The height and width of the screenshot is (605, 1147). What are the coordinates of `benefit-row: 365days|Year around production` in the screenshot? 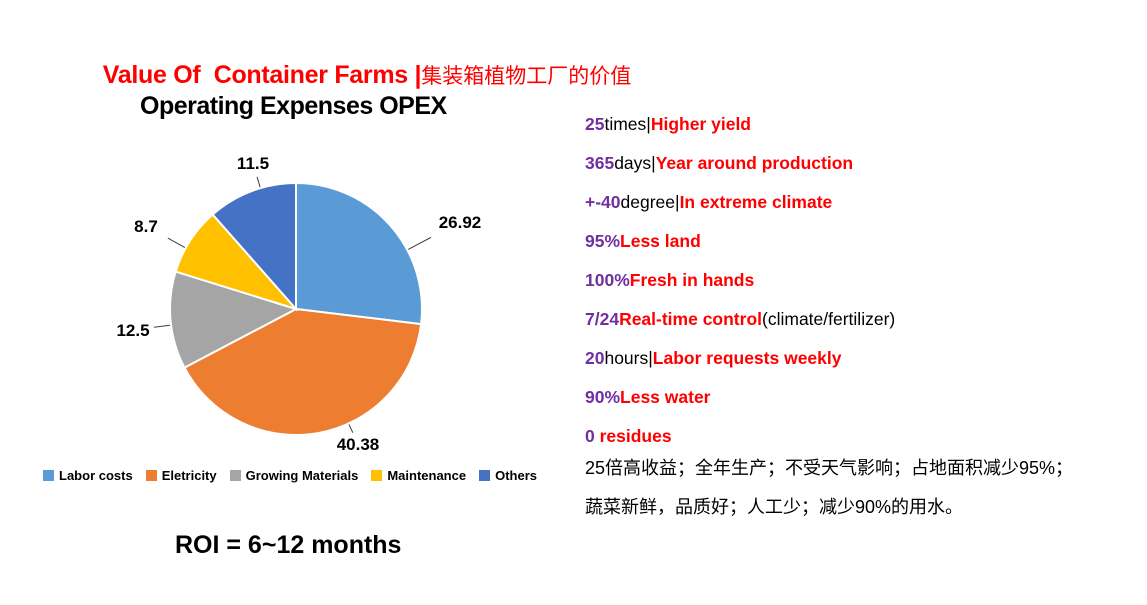 It's located at (865, 163).